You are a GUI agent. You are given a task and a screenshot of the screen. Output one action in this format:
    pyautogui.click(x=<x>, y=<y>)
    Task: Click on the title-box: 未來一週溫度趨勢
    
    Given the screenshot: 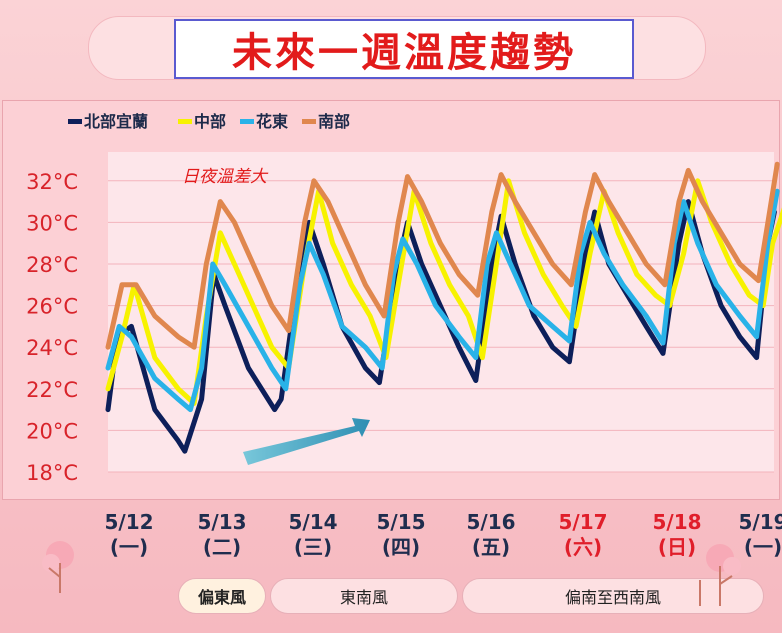 What is the action you would take?
    pyautogui.click(x=404, y=49)
    